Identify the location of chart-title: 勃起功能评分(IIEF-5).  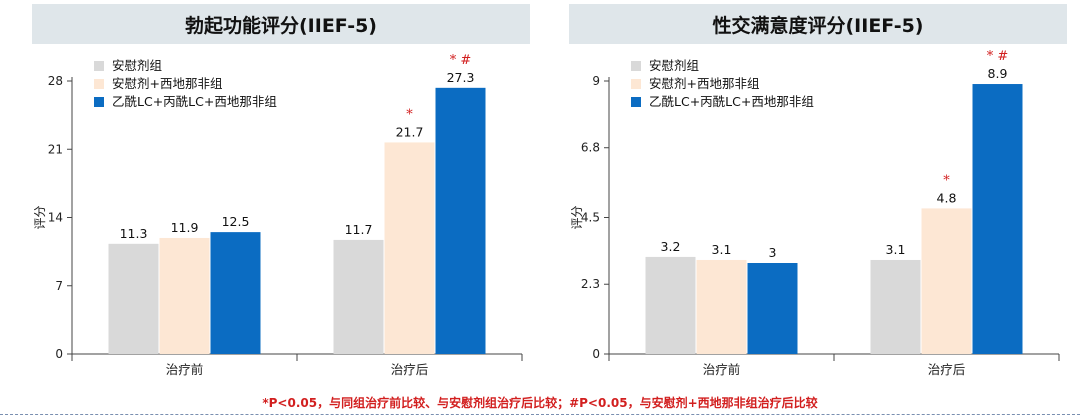
(281, 25).